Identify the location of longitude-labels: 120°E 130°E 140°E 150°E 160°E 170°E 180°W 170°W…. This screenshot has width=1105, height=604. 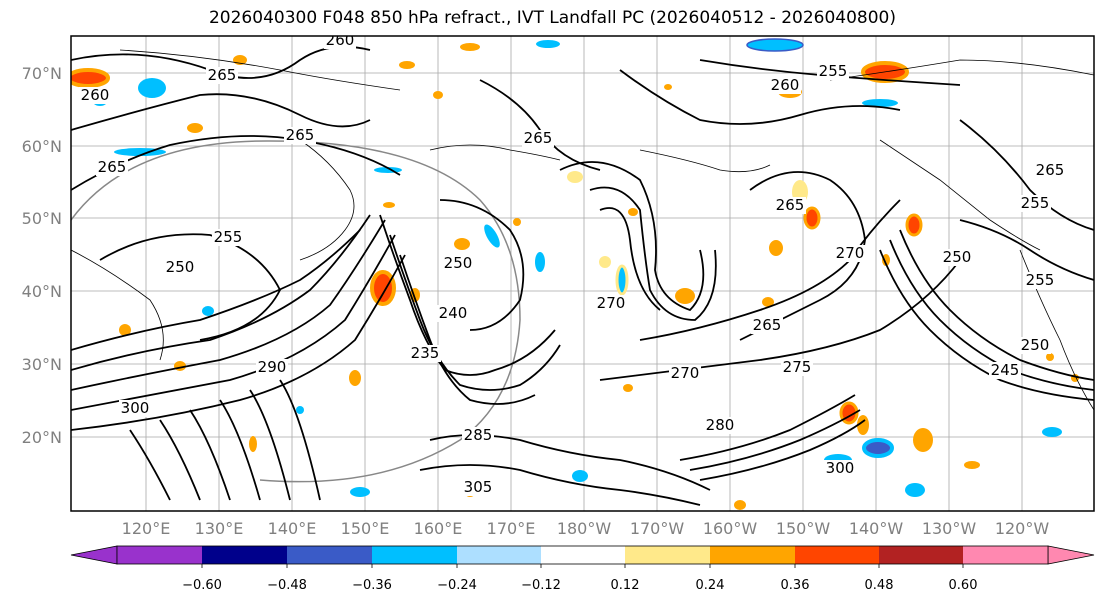
(586, 528).